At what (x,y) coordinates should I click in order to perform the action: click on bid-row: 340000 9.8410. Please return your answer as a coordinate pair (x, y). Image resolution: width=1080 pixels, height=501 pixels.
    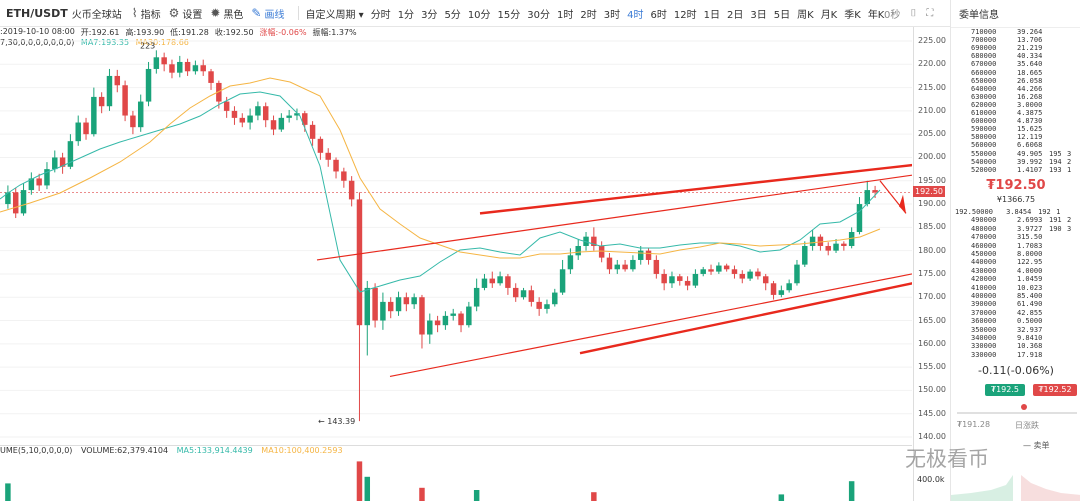
    Looking at the image, I should click on (1010, 338).